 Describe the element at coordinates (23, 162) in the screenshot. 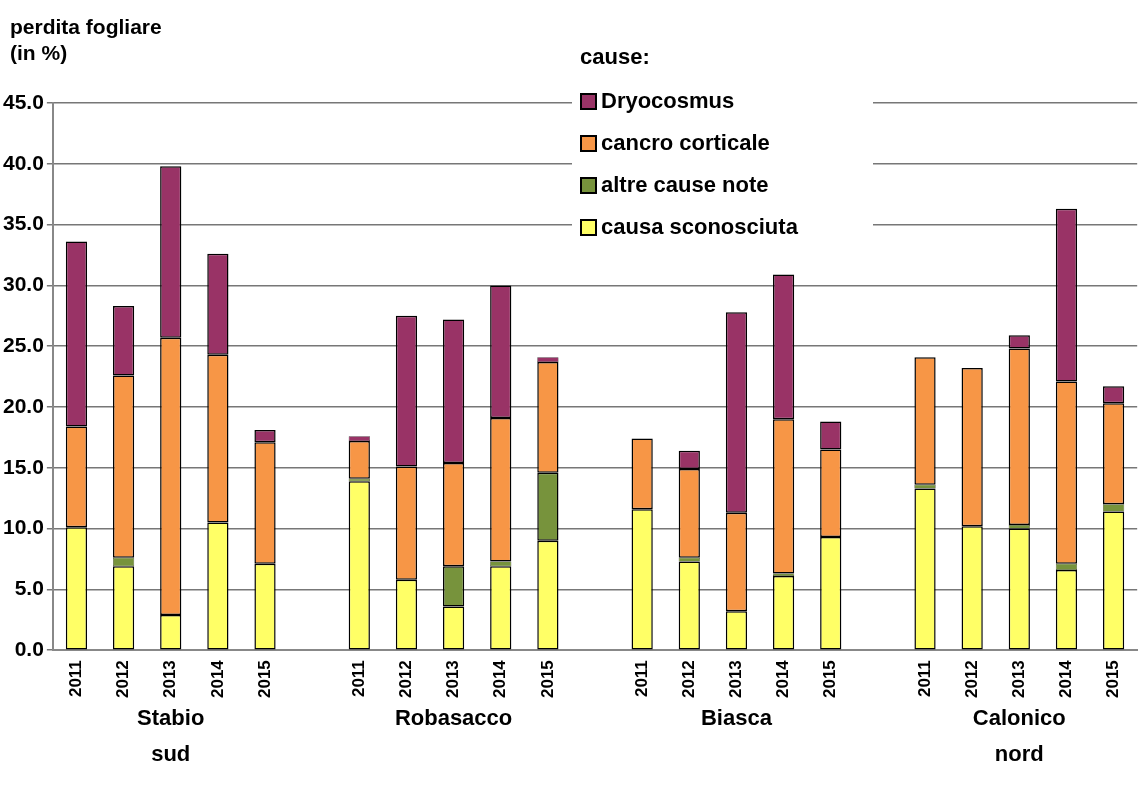

I see `y-tick-label: 40.0` at that location.